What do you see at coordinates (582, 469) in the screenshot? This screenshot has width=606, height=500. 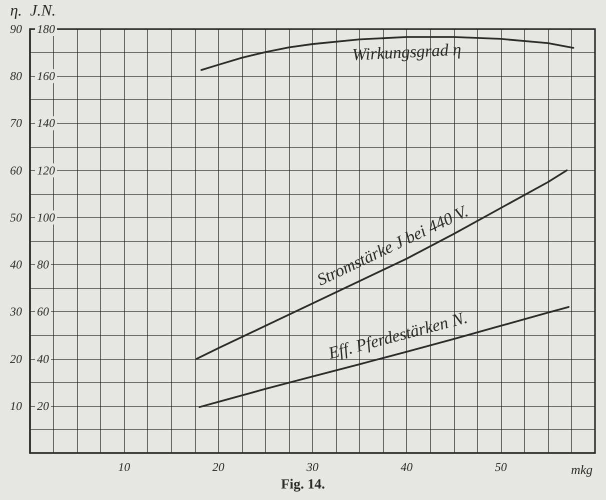 I see `x-axis-title: mkg` at bounding box center [582, 469].